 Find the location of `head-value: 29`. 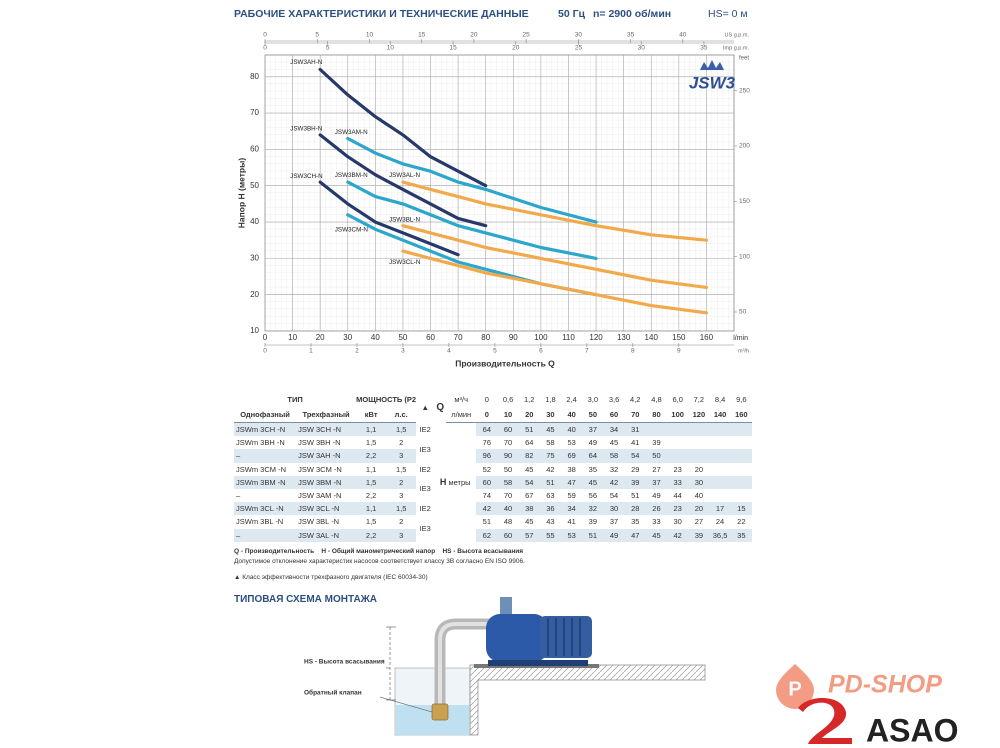

head-value: 29 is located at coordinates (635, 469).